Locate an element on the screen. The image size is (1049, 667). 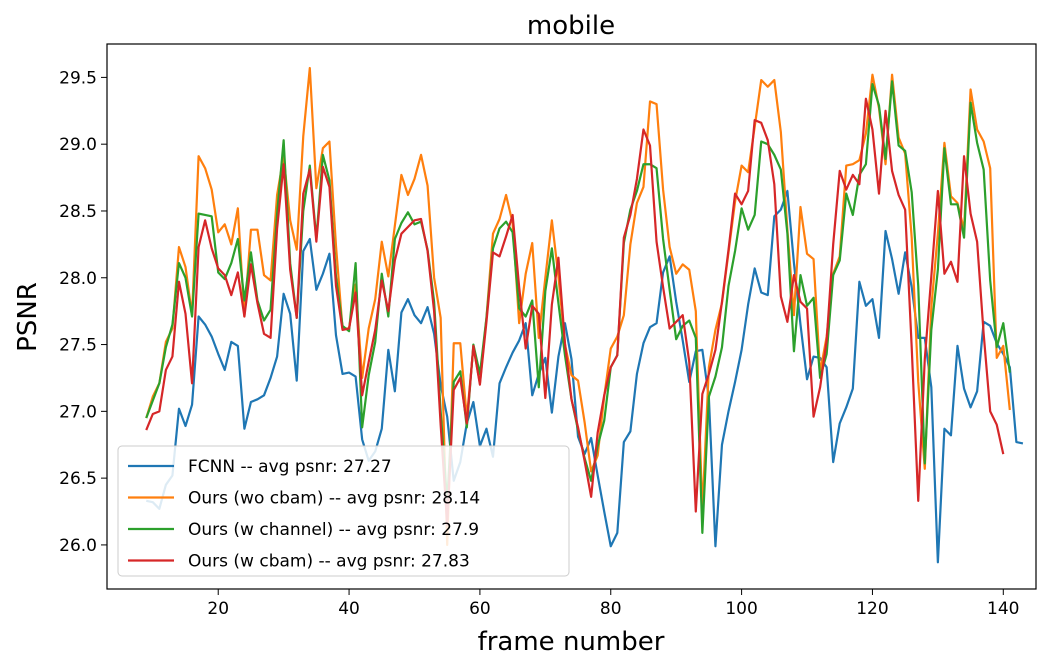
y-tick-label: 27.0 is located at coordinates (78, 412).